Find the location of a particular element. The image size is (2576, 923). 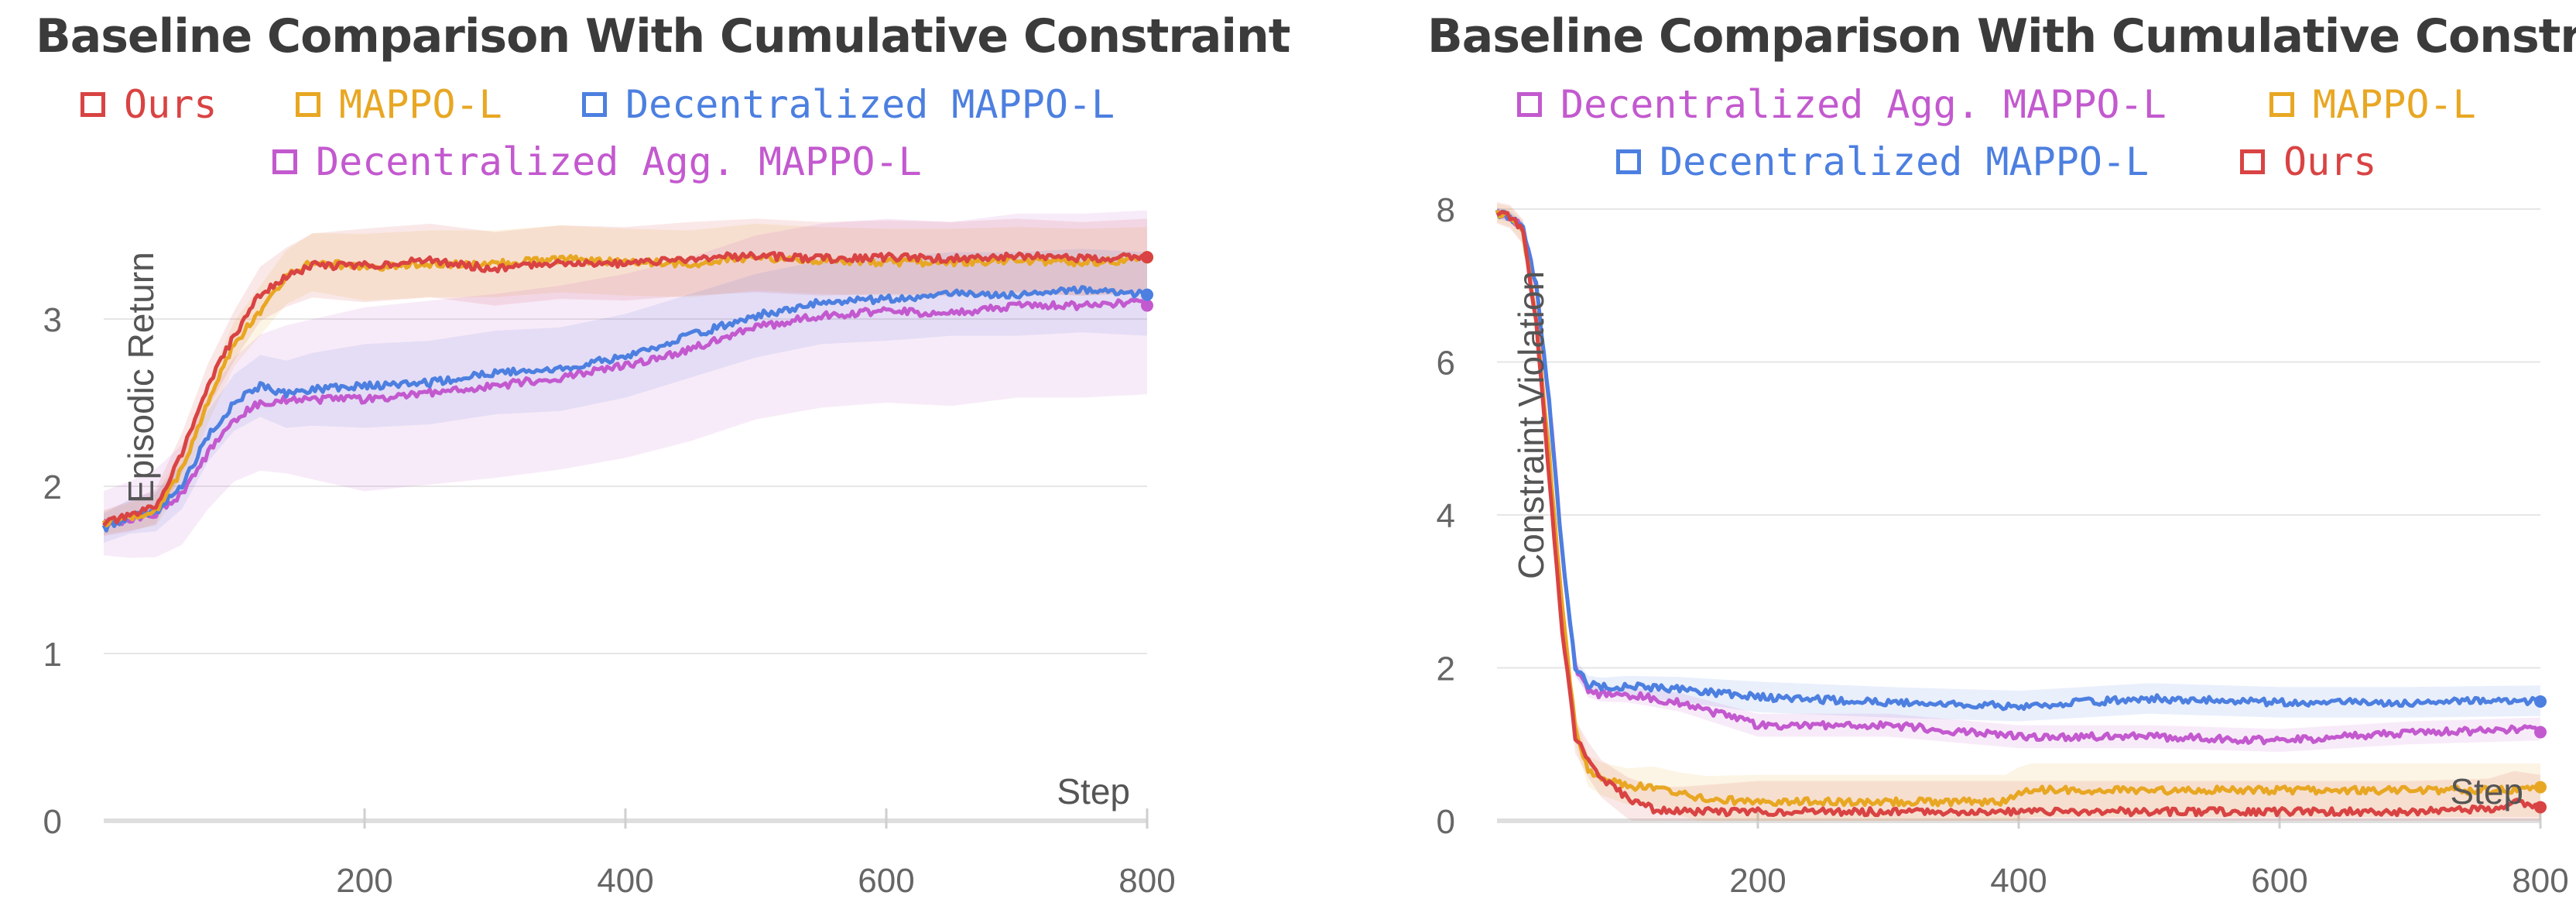

y-axis-label: Constraint Violation is located at coordinates (1531, 425).